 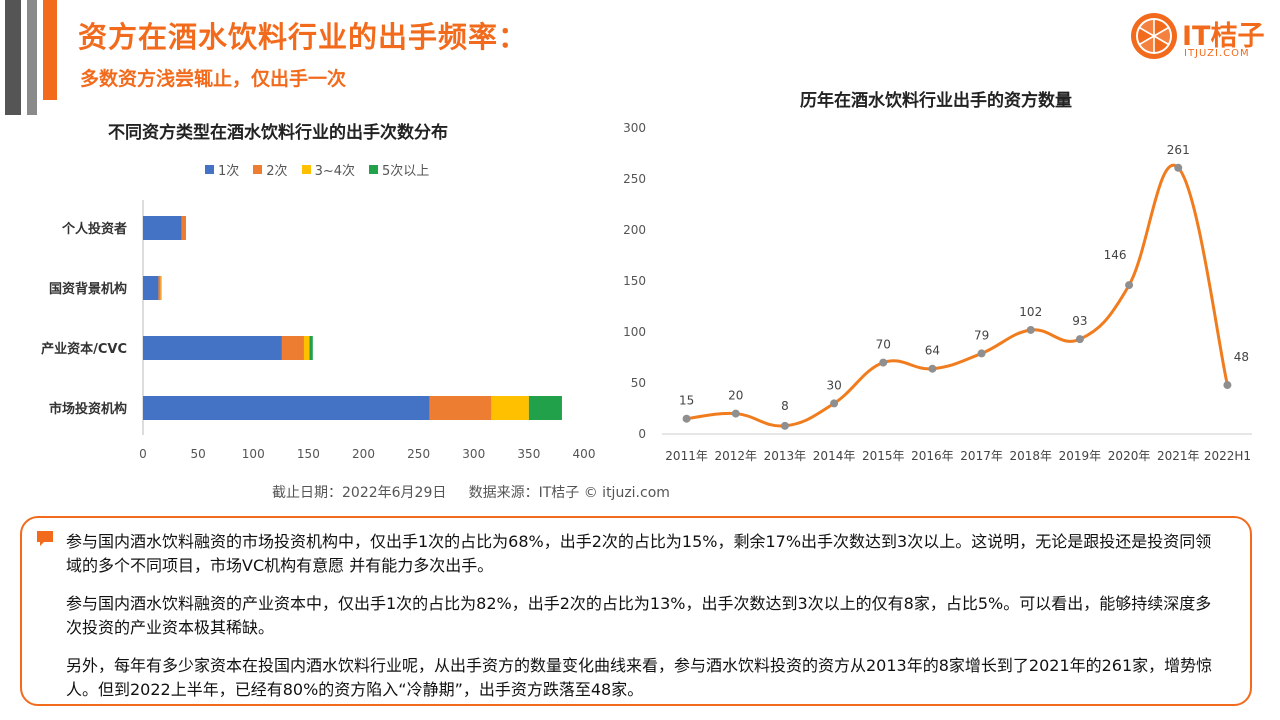 I want to click on line-y-tick-label: 250, so click(x=634, y=179).